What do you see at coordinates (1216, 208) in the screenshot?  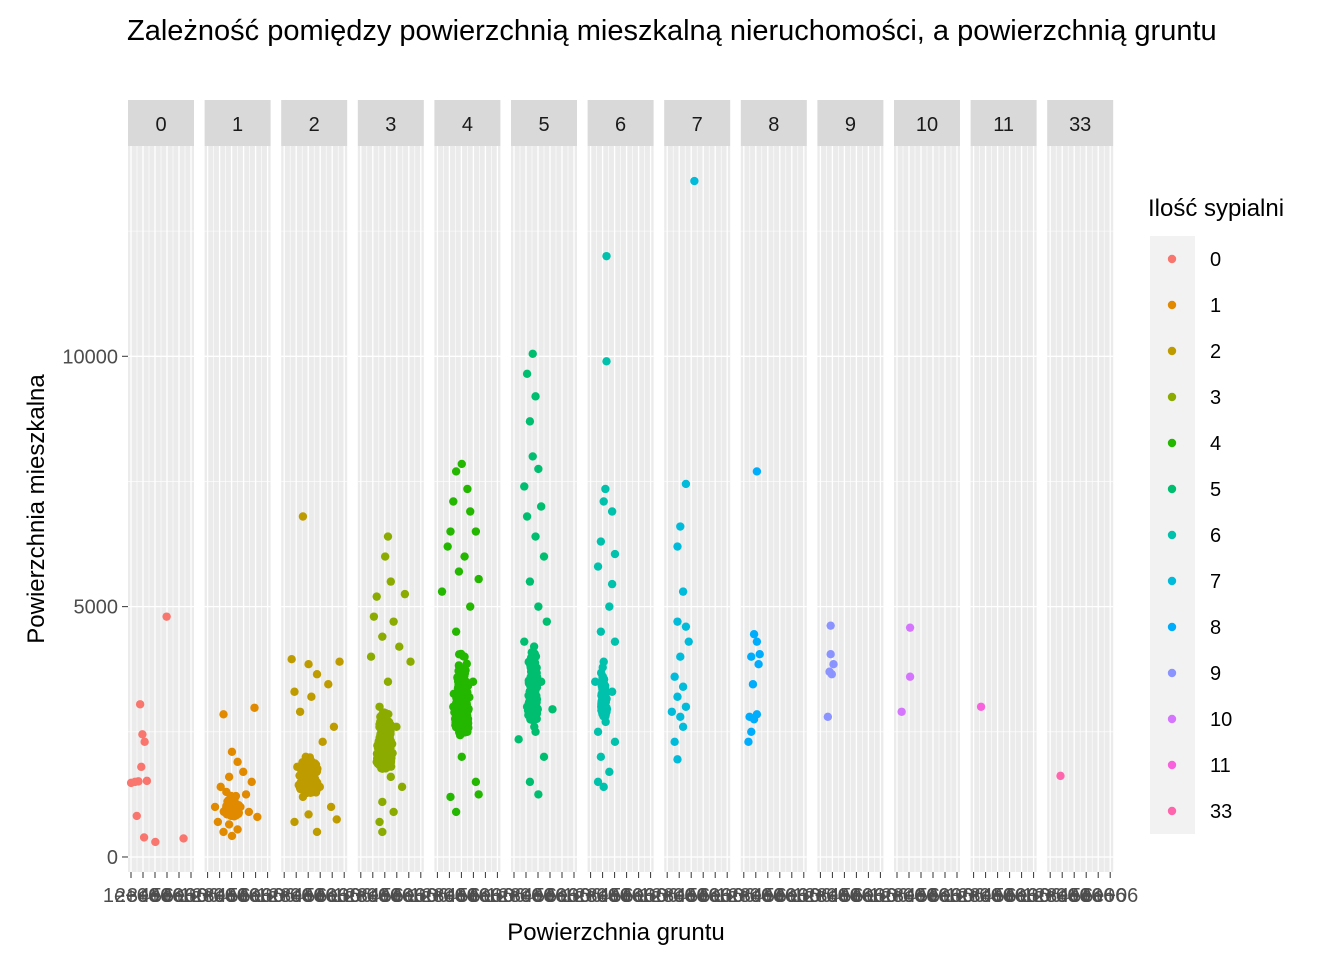 I see `legend-title: Ilość sypialni` at bounding box center [1216, 208].